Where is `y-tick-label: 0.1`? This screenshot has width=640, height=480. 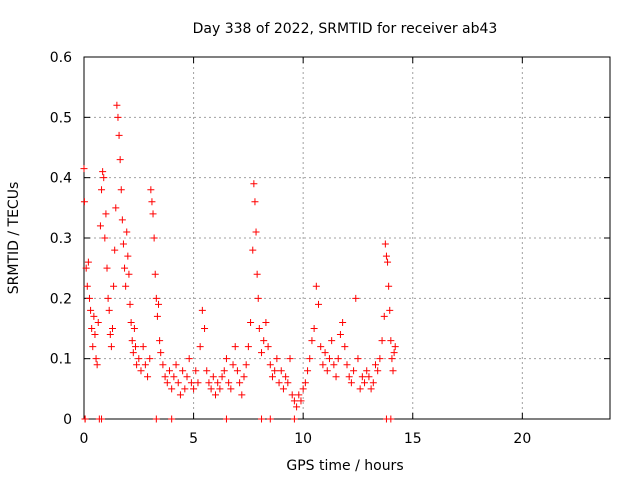
y-tick-label: 0.1 is located at coordinates (61, 360).